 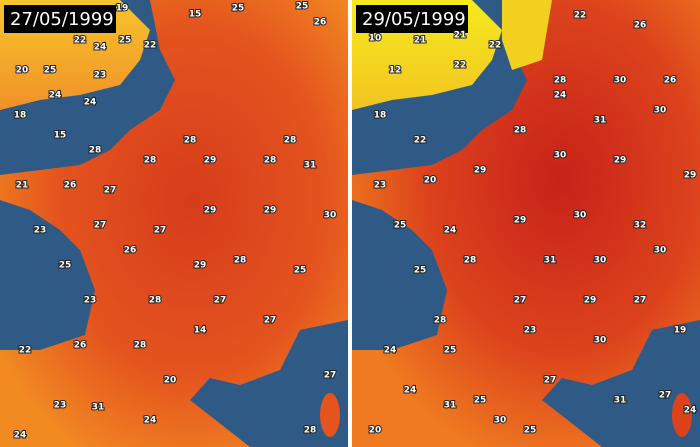 I want to click on date-label: 29/05/1999, so click(x=414, y=19).